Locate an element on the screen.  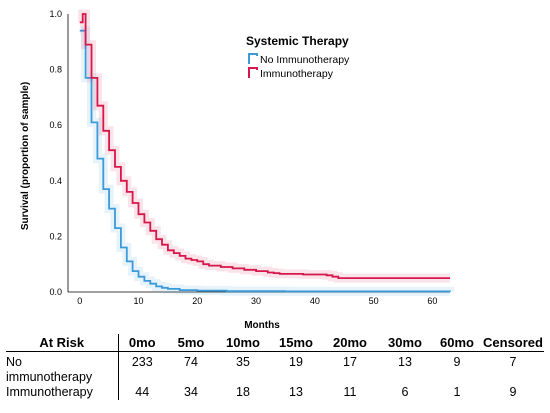
x-tick-label: 20 is located at coordinates (197, 301).